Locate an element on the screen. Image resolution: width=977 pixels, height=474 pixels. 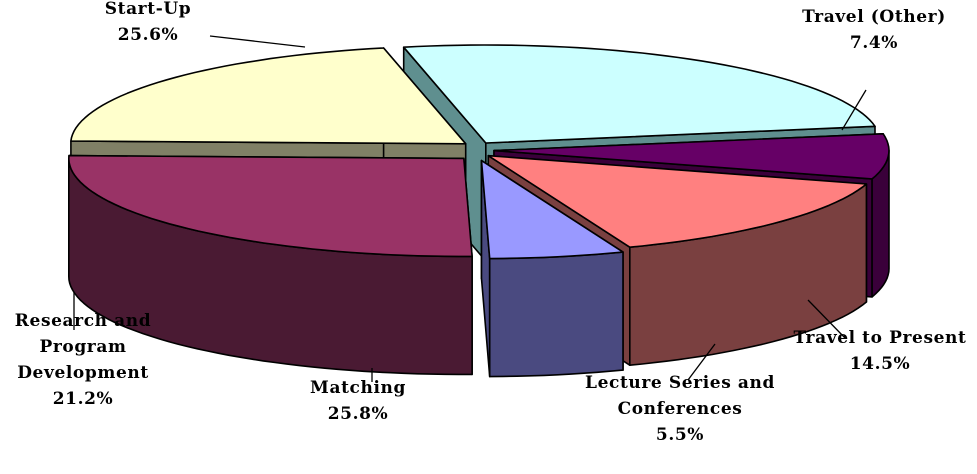
slice-wall is located at coordinates (556, 314).